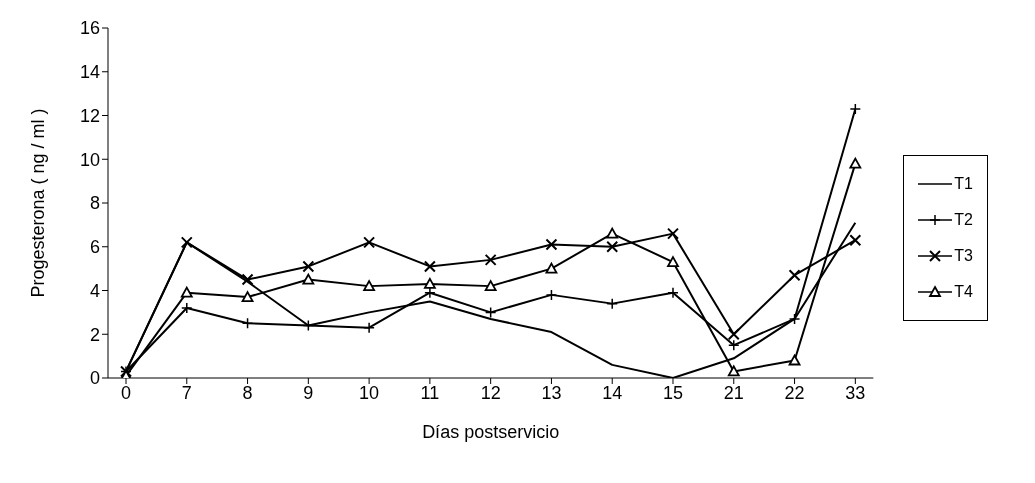  I want to click on x-tick-label: 12, so click(490, 392).